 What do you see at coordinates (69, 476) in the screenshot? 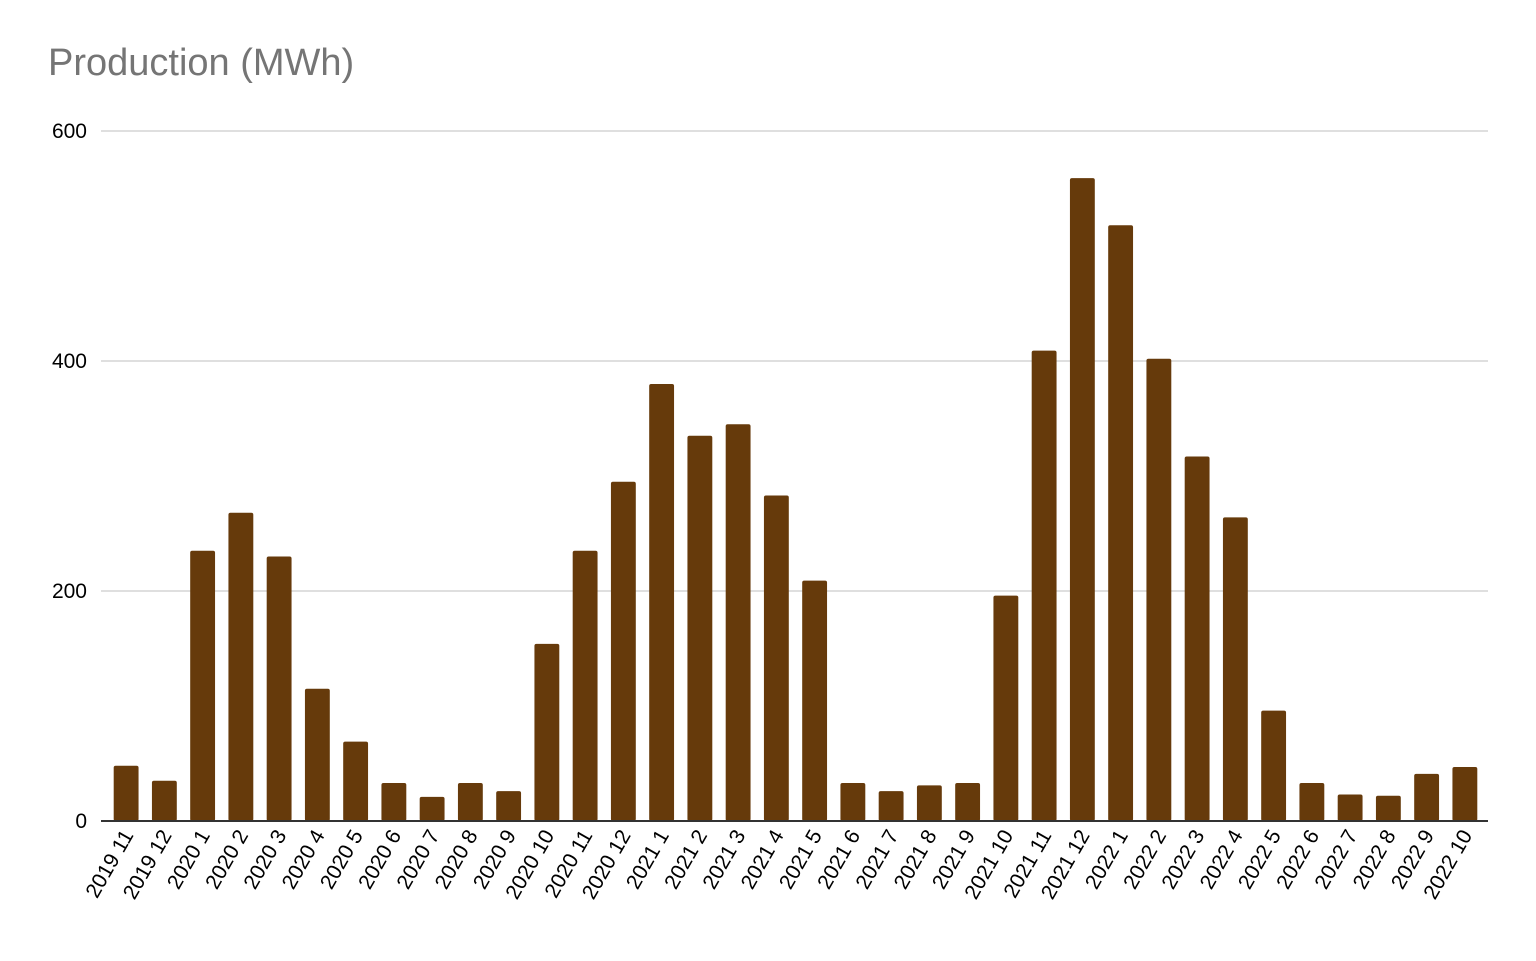
I see `y-axis-ticks: 0 200 400 600` at bounding box center [69, 476].